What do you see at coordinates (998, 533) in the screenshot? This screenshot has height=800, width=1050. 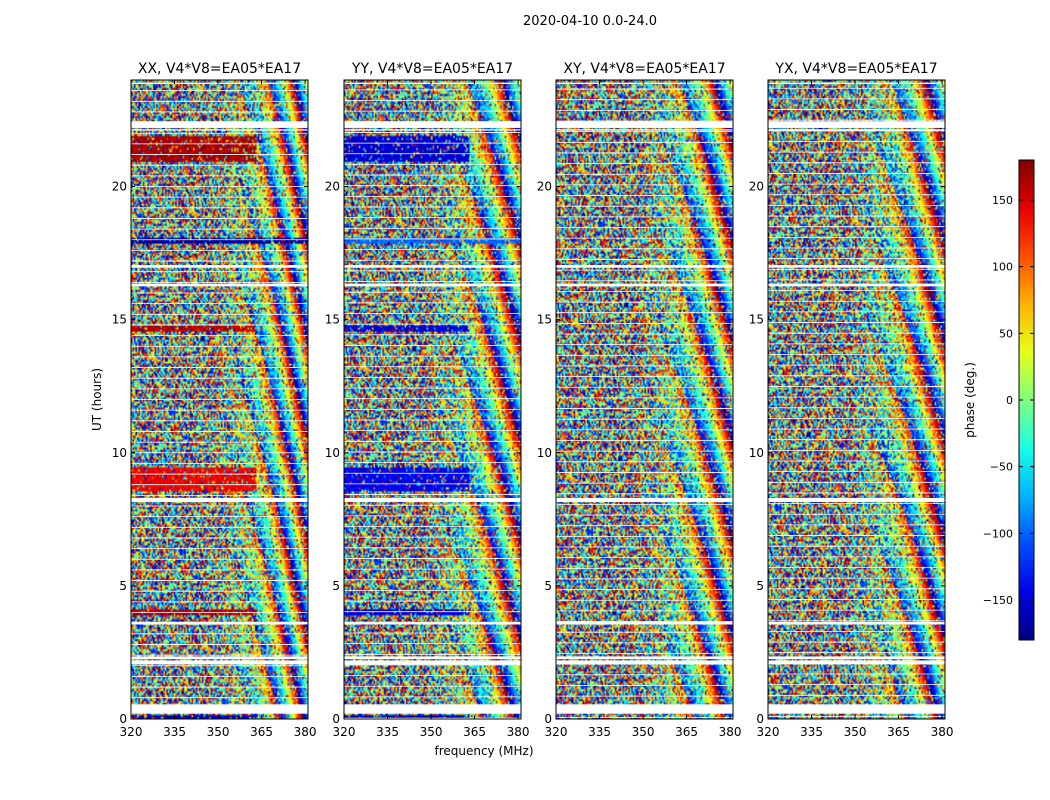 I see `colorbar-tick-label: −100` at bounding box center [998, 533].